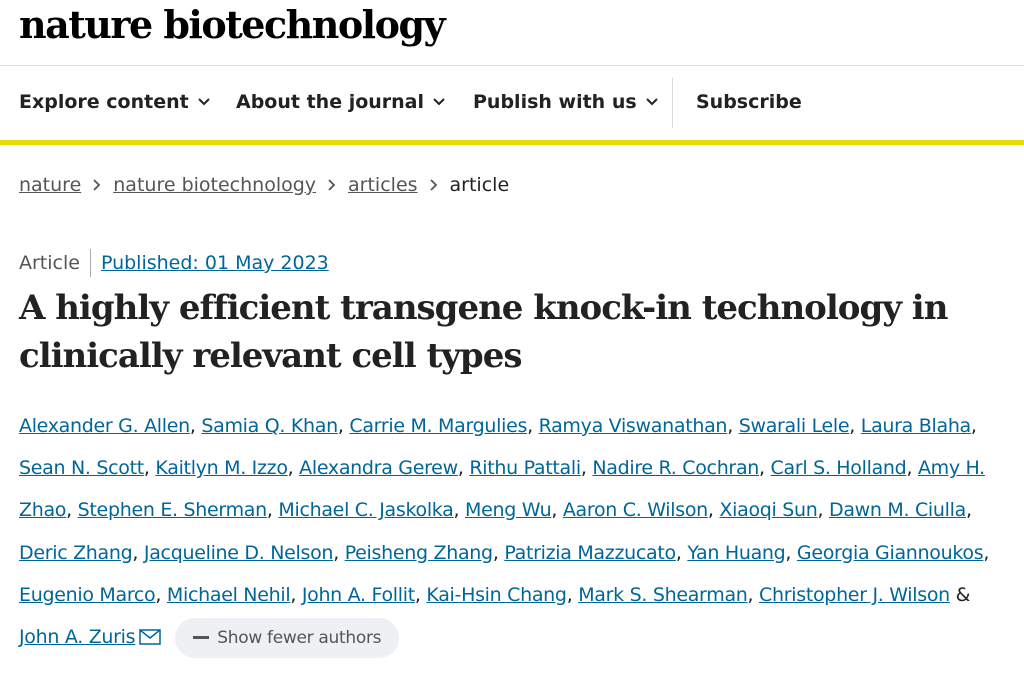  Describe the element at coordinates (736, 552) in the screenshot. I see `author-link: Yan Huang` at that location.